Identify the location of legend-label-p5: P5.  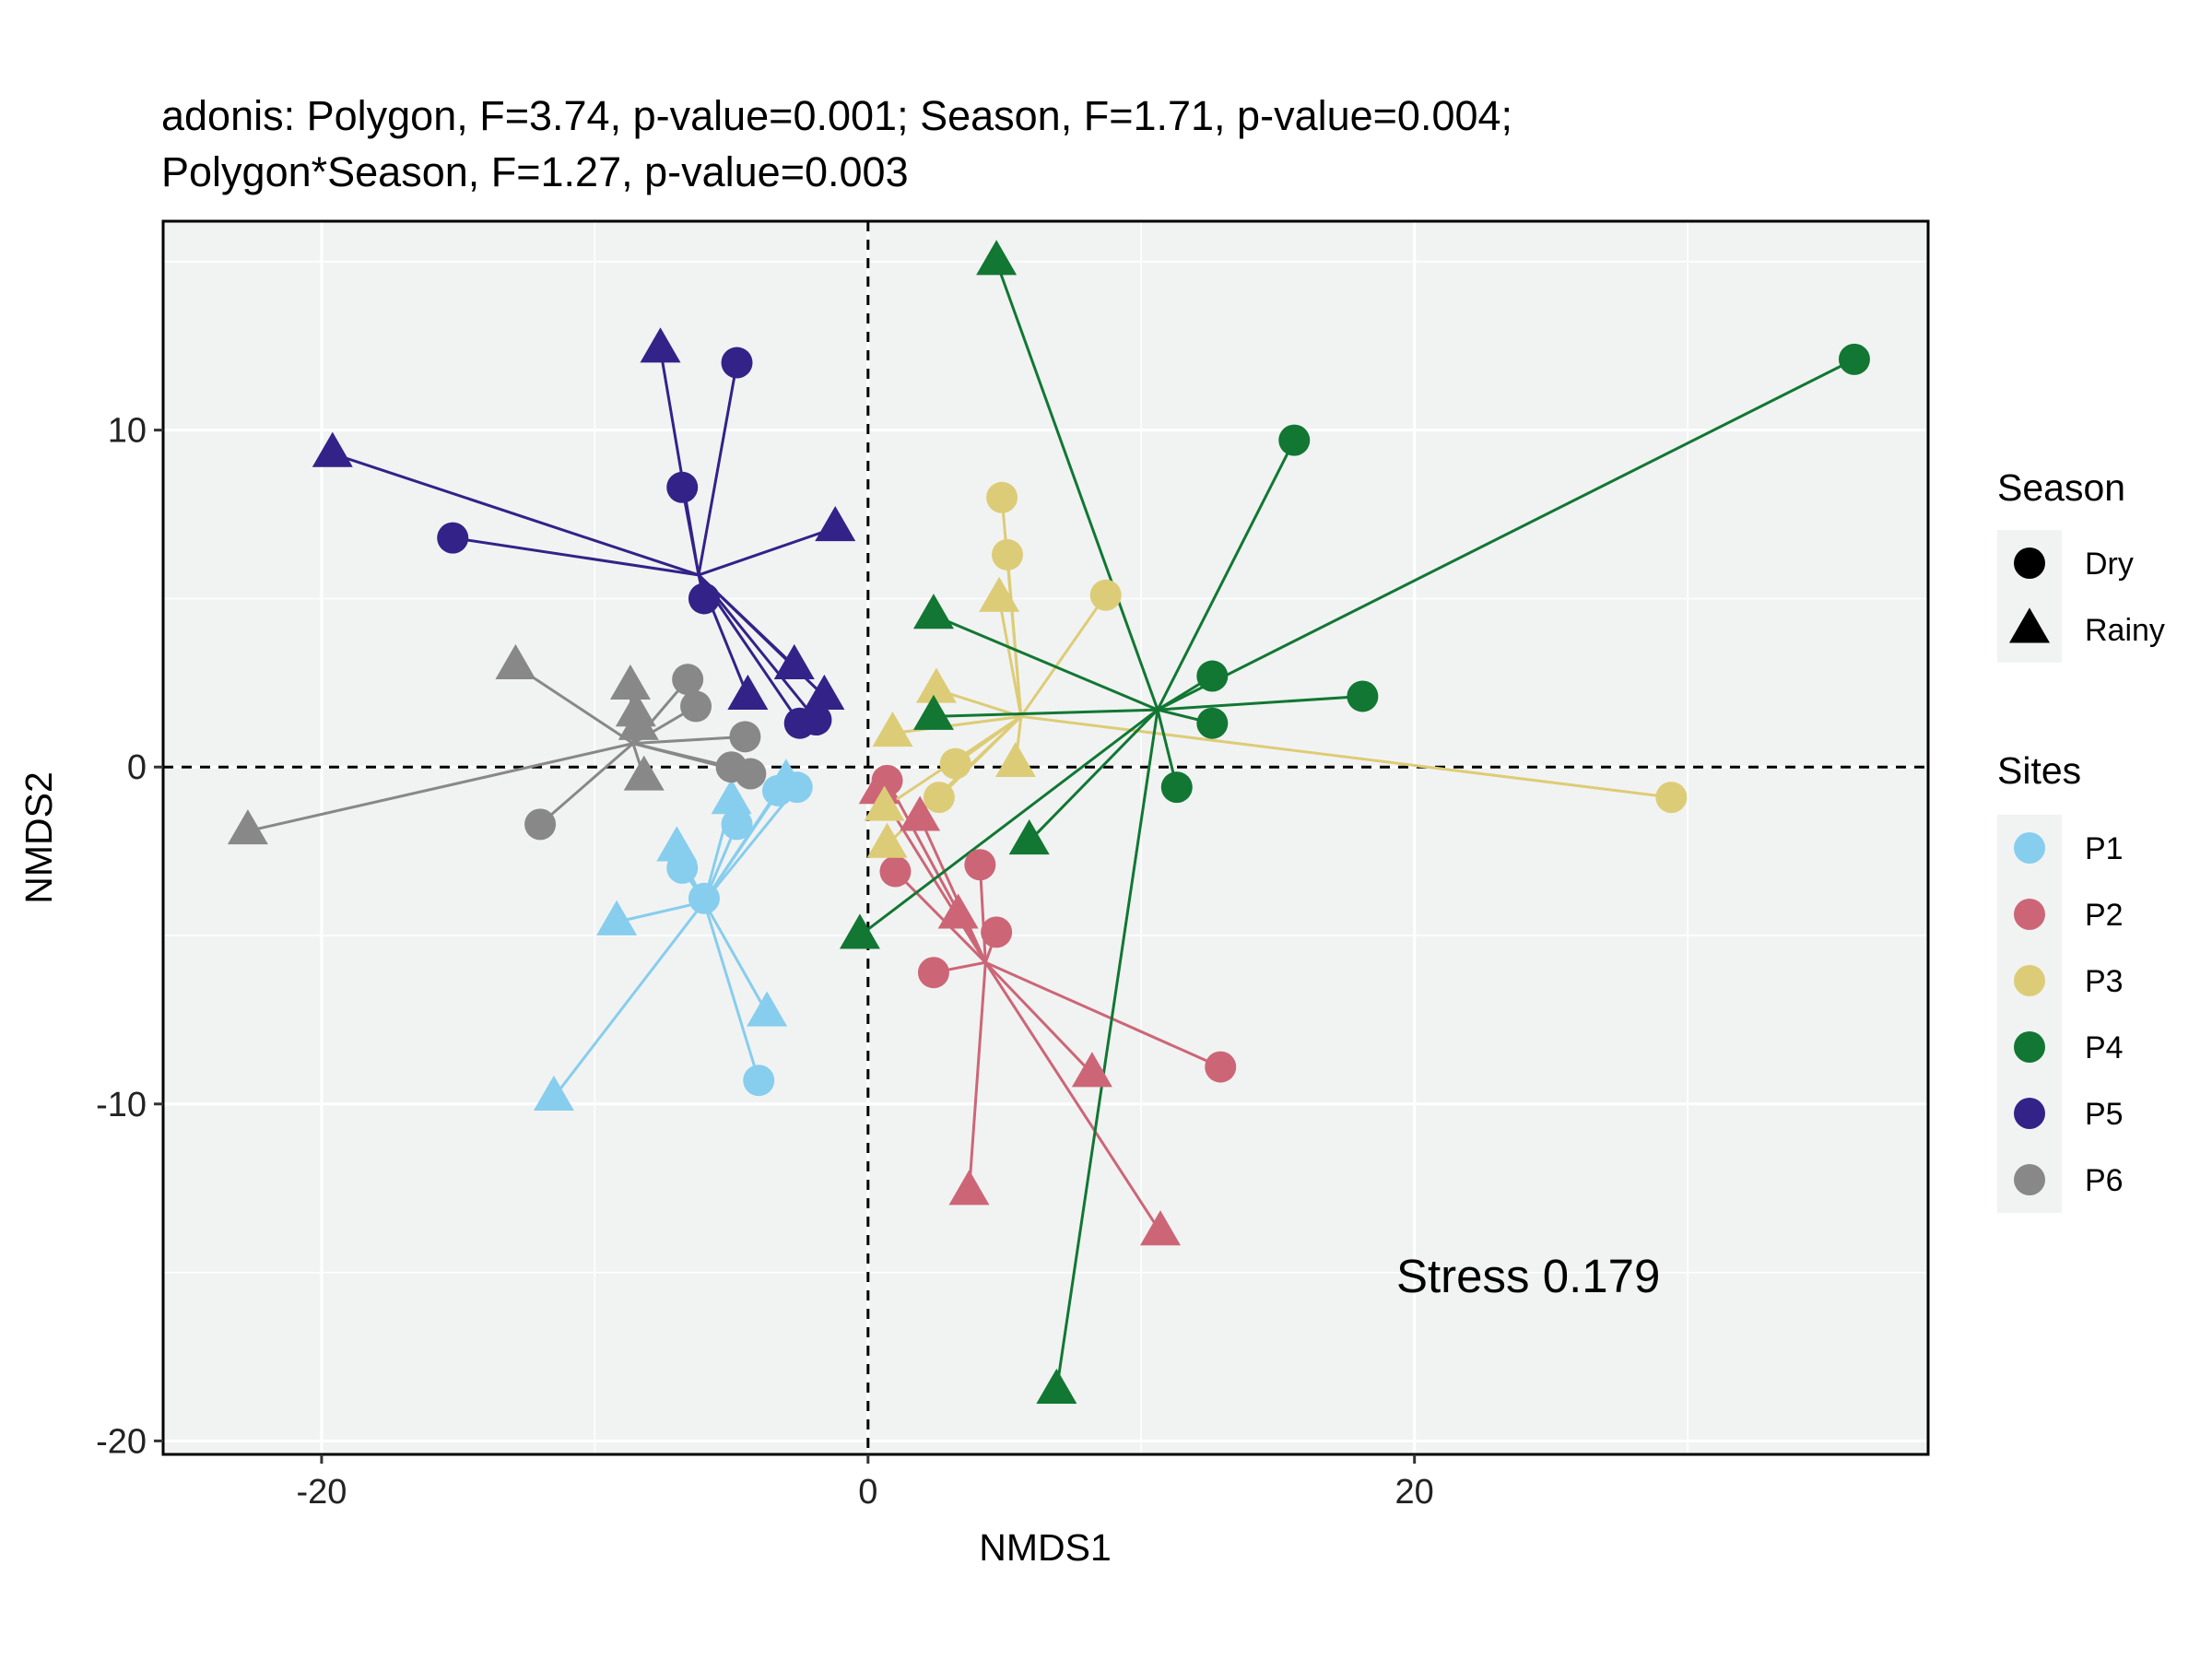
(2104, 1114).